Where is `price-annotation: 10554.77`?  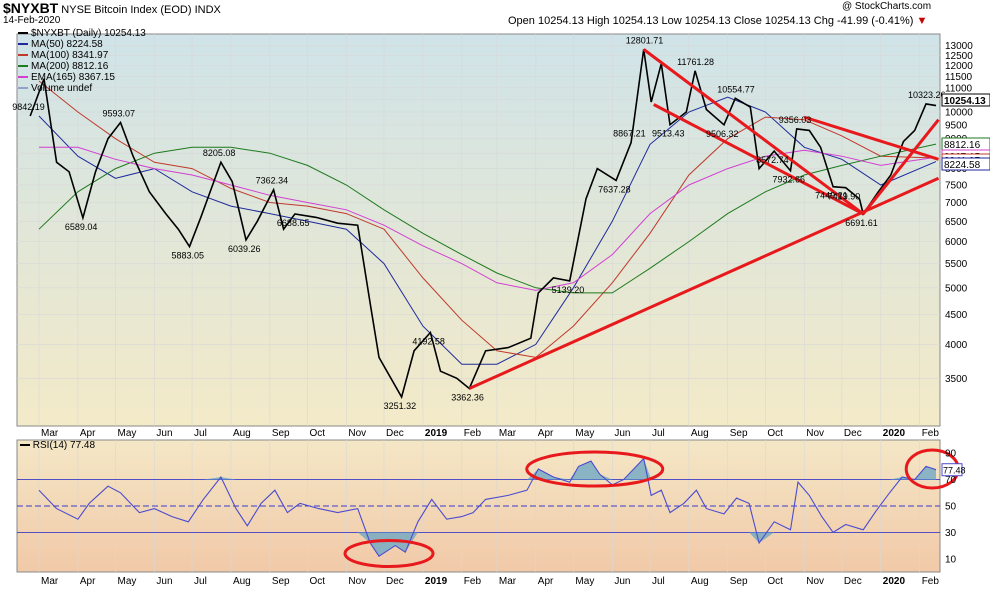 price-annotation: 10554.77 is located at coordinates (736, 89).